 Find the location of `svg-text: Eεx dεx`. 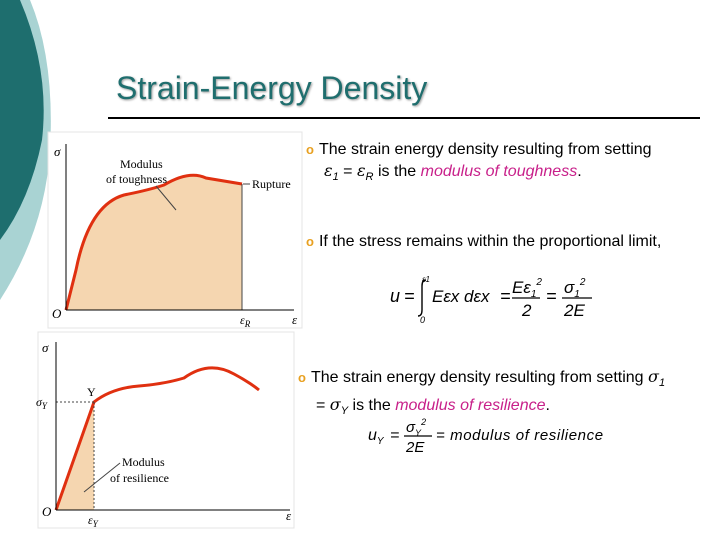

svg-text: Eεx dεx is located at coordinates (461, 296).